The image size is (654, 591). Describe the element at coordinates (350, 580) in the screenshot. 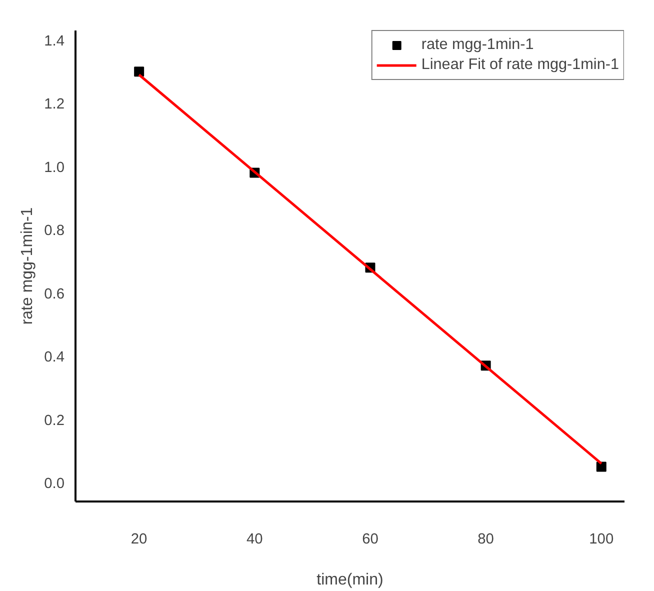

I see `x-axis-title: time(min)` at that location.